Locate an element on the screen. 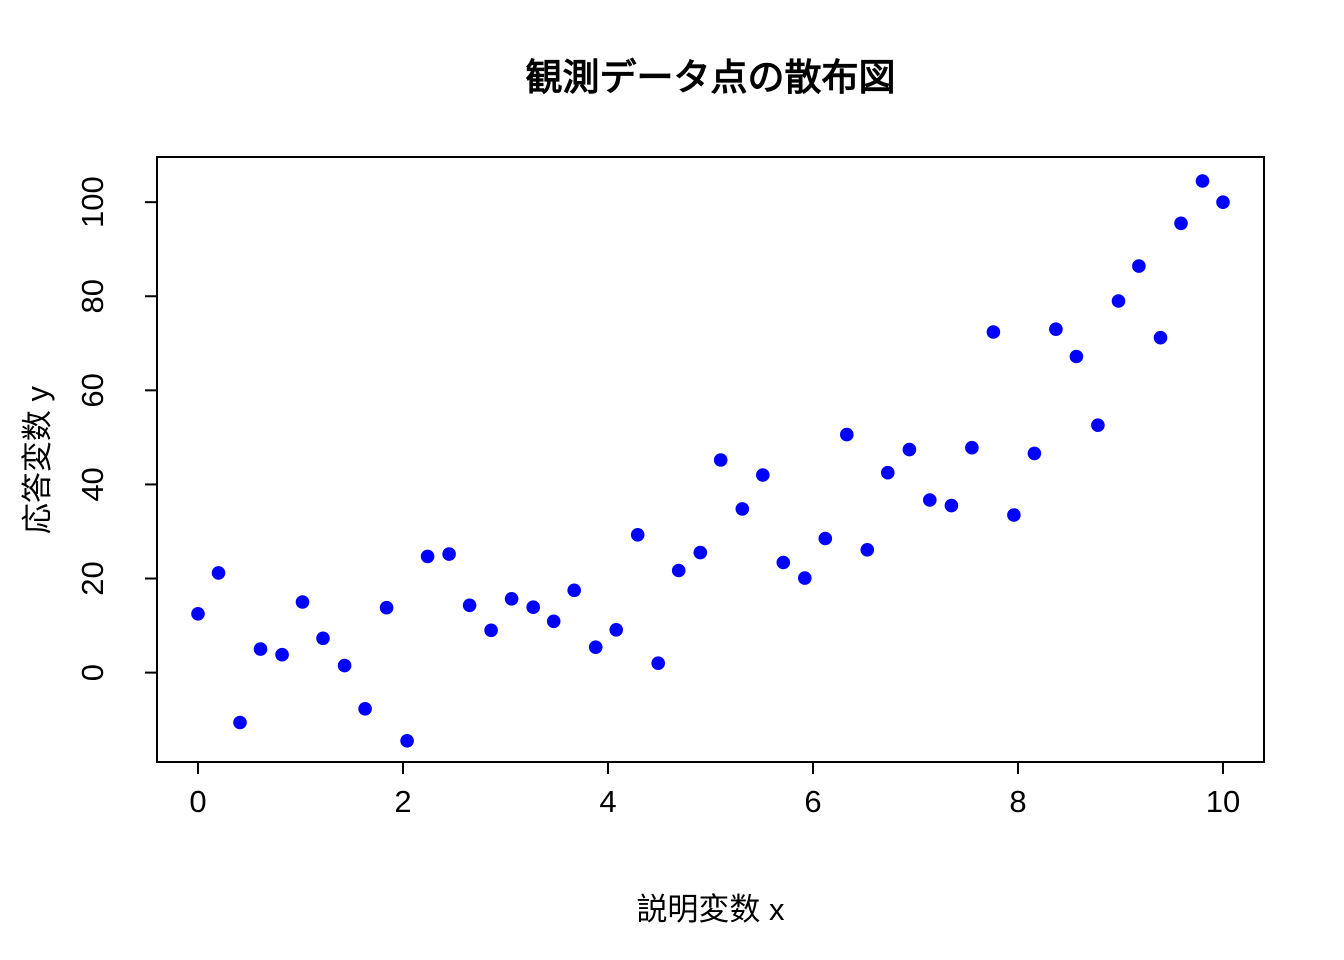  x-axis-tick-label: 2 is located at coordinates (402, 801).